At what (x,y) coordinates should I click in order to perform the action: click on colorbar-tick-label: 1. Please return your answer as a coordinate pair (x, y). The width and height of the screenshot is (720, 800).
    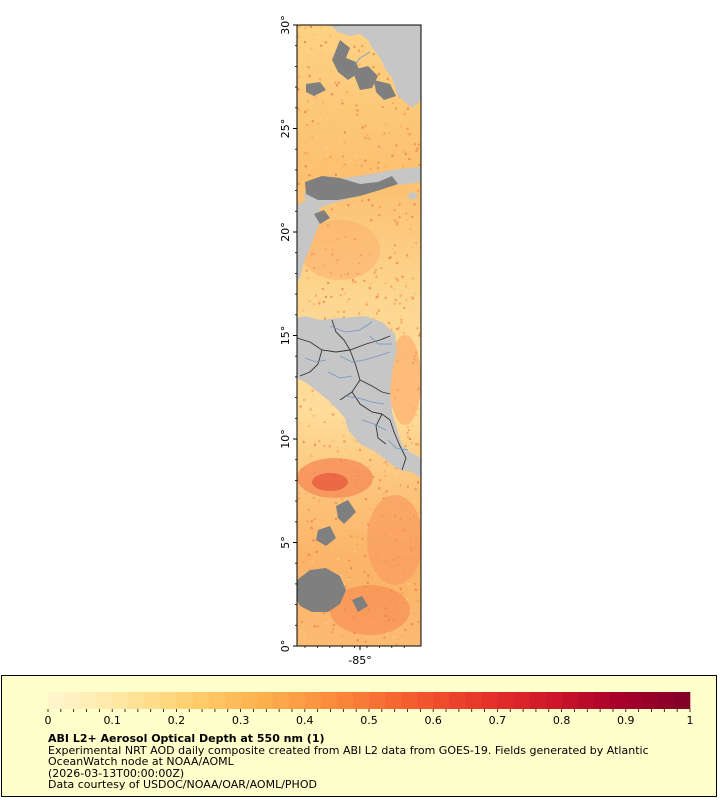
    Looking at the image, I should click on (690, 720).